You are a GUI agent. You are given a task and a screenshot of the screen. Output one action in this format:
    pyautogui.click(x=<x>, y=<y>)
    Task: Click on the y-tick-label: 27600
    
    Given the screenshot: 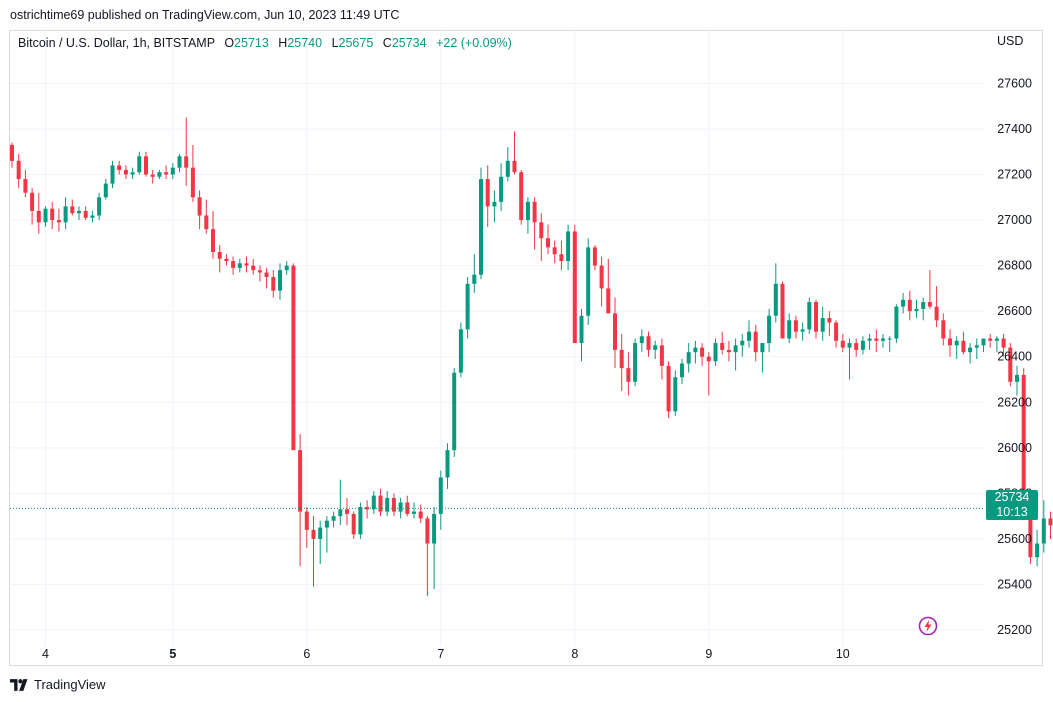 What is the action you would take?
    pyautogui.click(x=1014, y=83)
    